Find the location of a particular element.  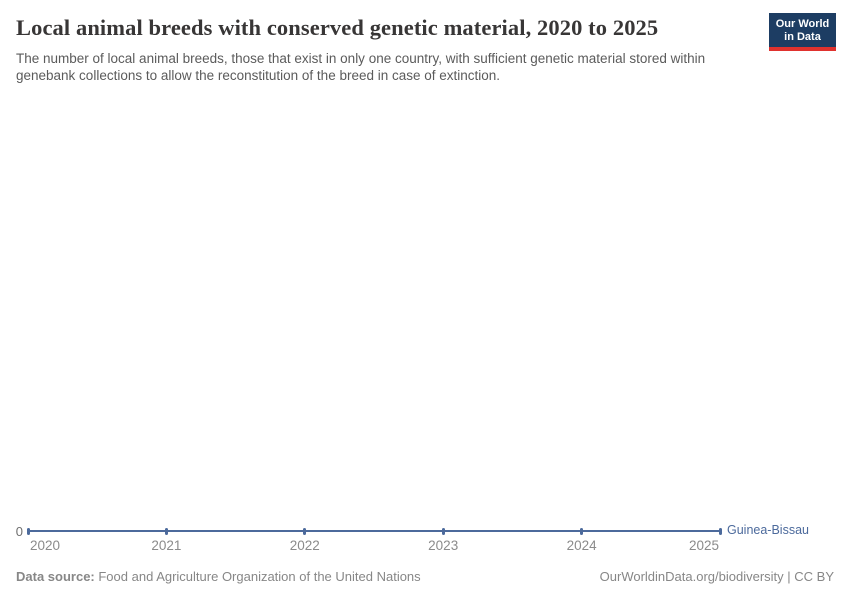

x-axis-tick-label: 2023 is located at coordinates (443, 545).